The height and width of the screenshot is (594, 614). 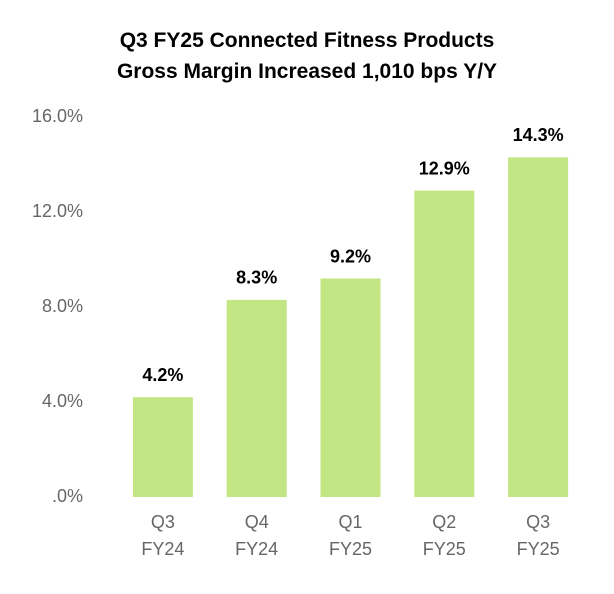 I want to click on value-label: 4.2%, so click(x=162, y=375).